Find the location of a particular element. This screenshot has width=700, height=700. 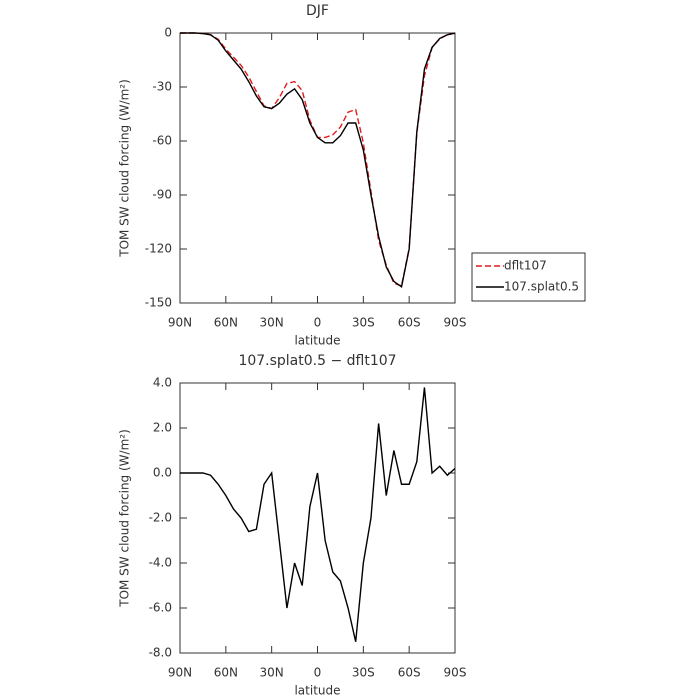

y-tick-label: -6.0 is located at coordinates (160, 608).